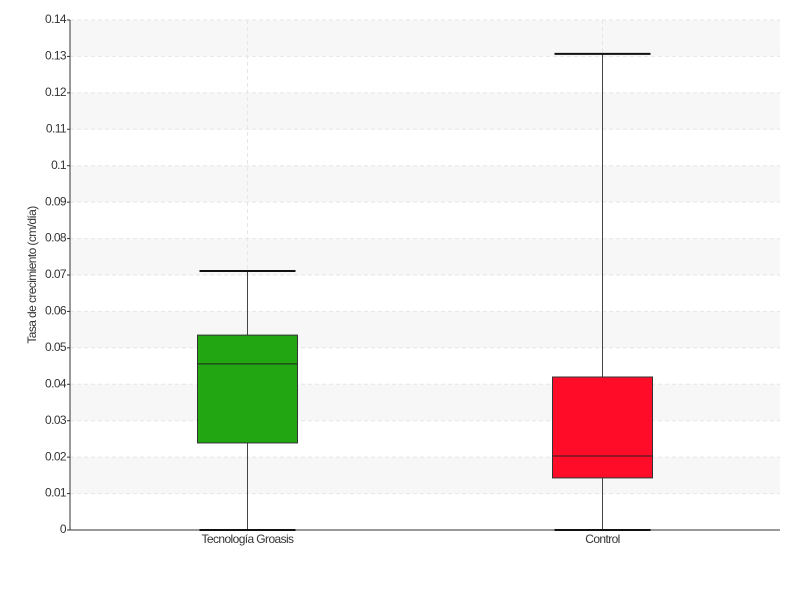 The height and width of the screenshot is (600, 800). What do you see at coordinates (32, 275) in the screenshot?
I see `y-axis-label: Tasa de crecimiento (cm/día)` at bounding box center [32, 275].